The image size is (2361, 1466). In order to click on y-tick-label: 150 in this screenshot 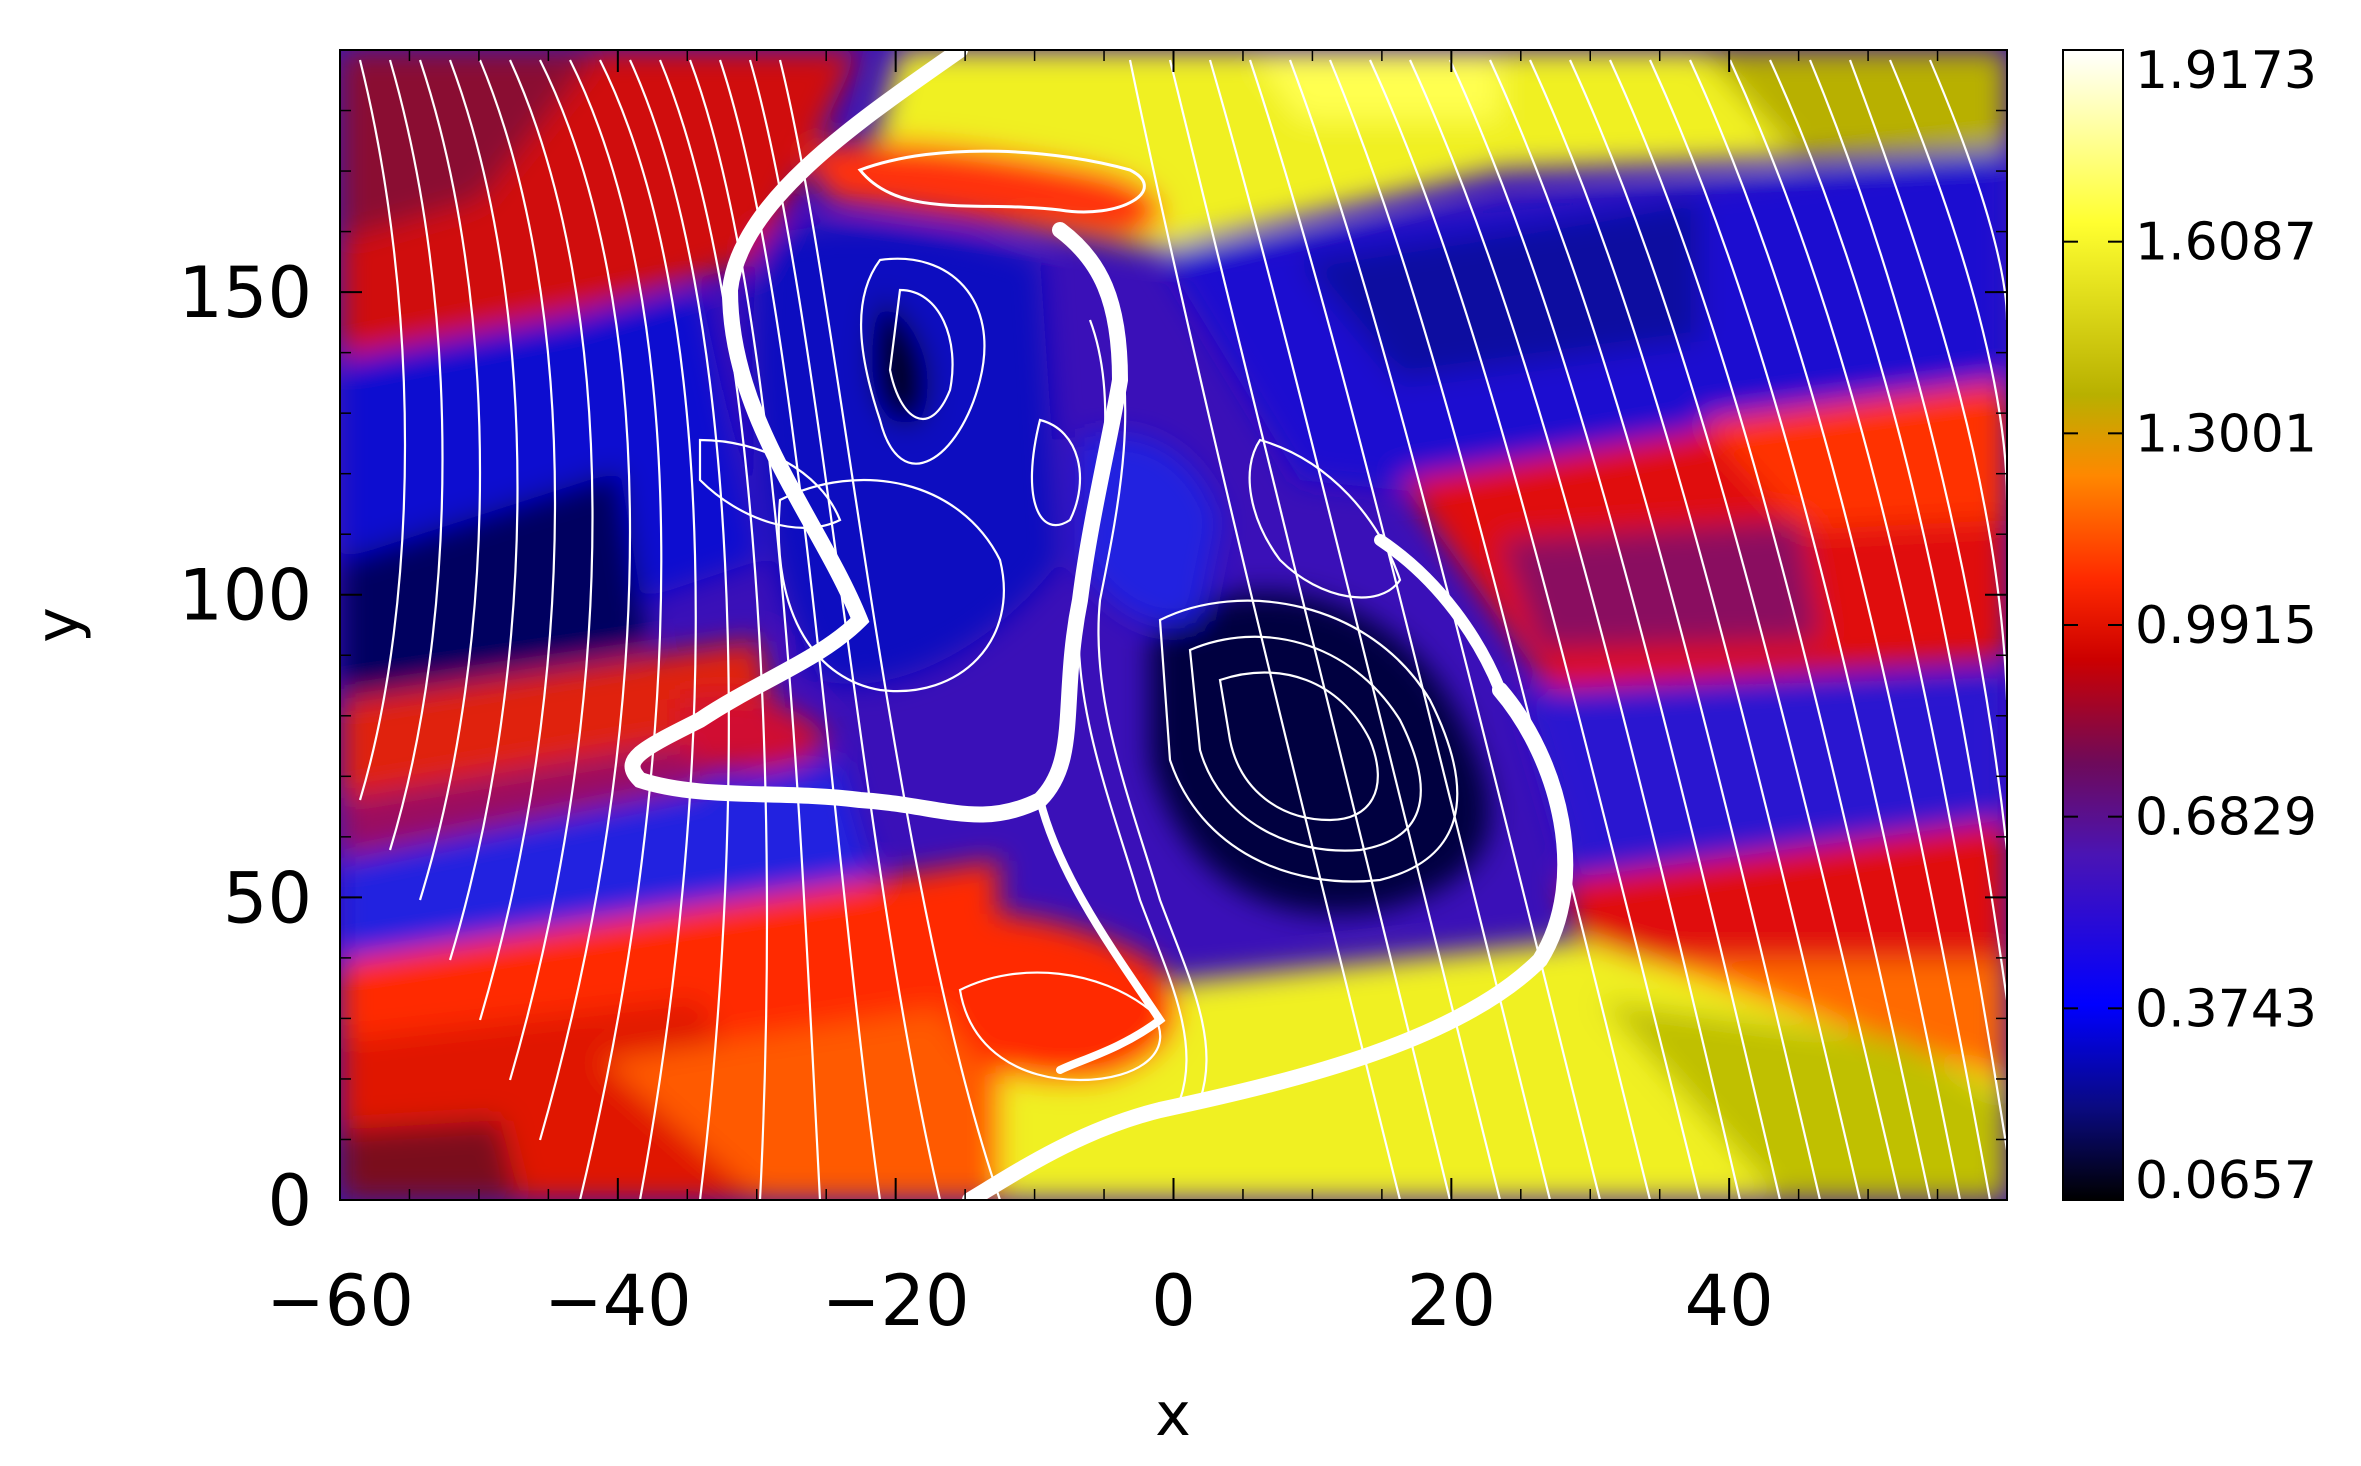, I will do `click(245, 293)`.